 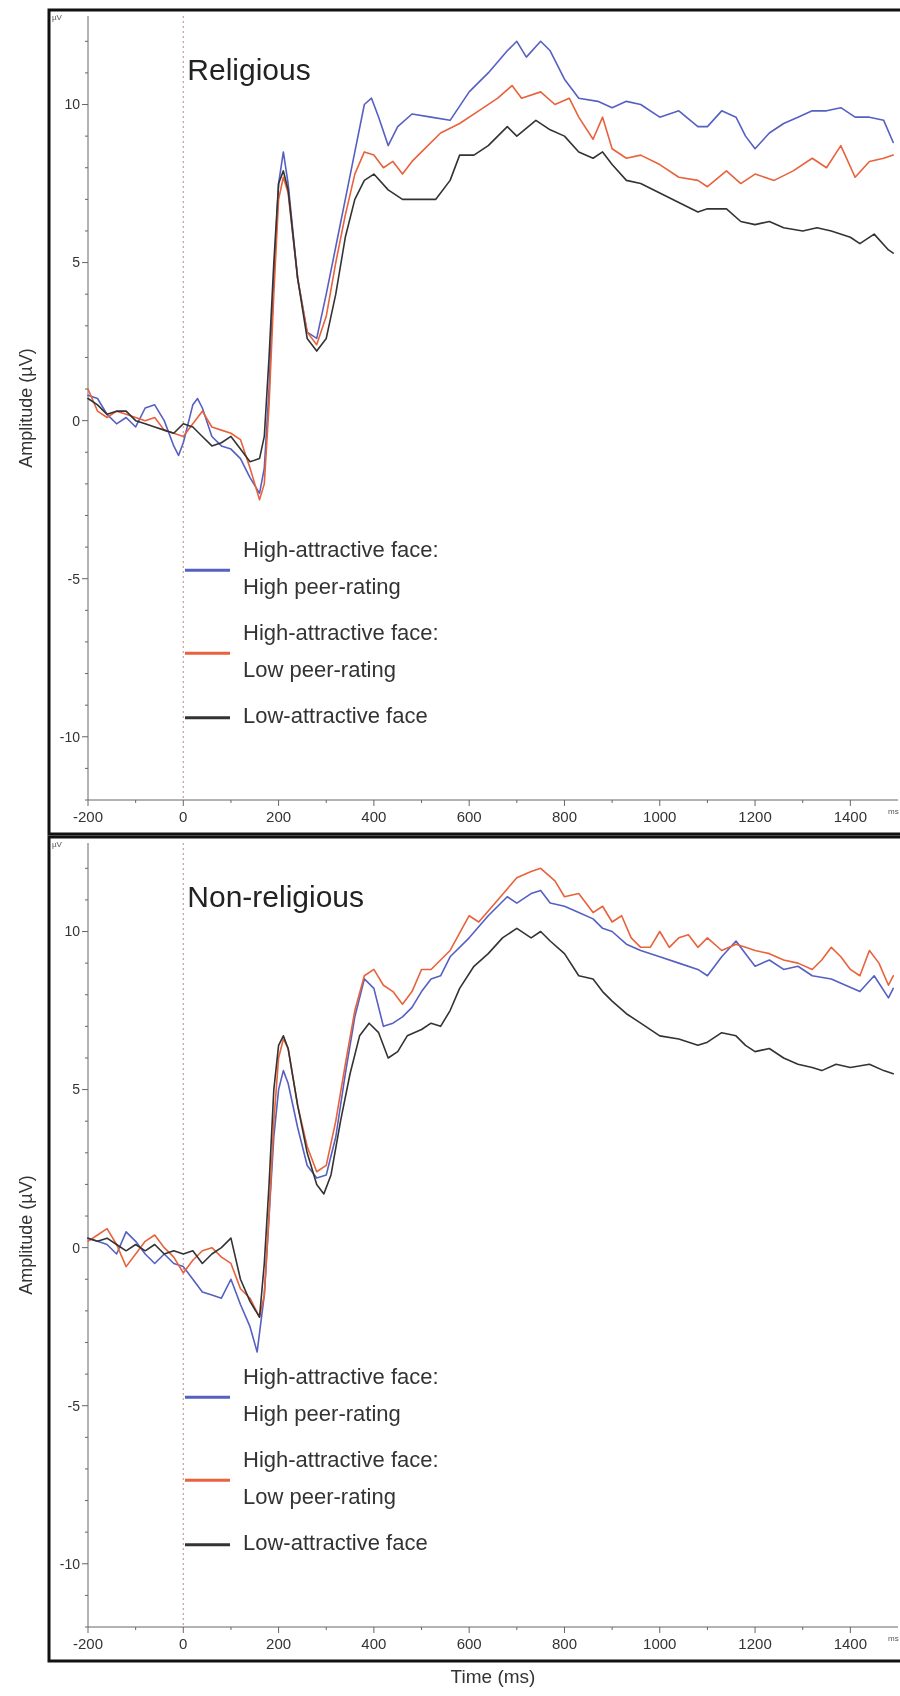 What do you see at coordinates (493, 1676) in the screenshot?
I see `x-axis-title: Time (ms)` at bounding box center [493, 1676].